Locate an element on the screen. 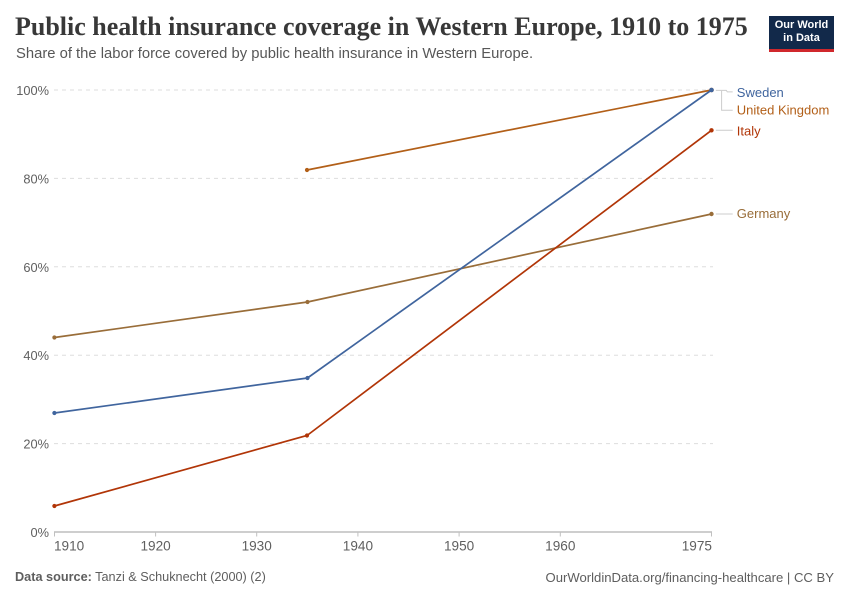  svg-text: 20% is located at coordinates (36, 444).